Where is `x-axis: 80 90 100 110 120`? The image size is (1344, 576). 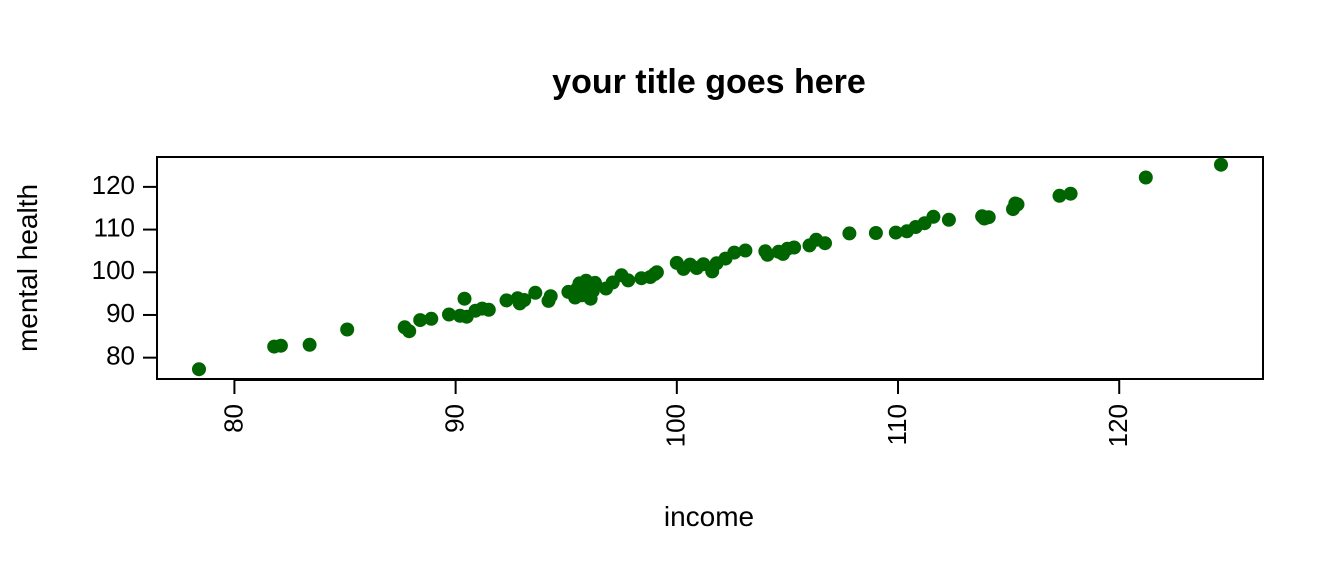 x-axis: 80 90 100 110 120 is located at coordinates (675, 413).